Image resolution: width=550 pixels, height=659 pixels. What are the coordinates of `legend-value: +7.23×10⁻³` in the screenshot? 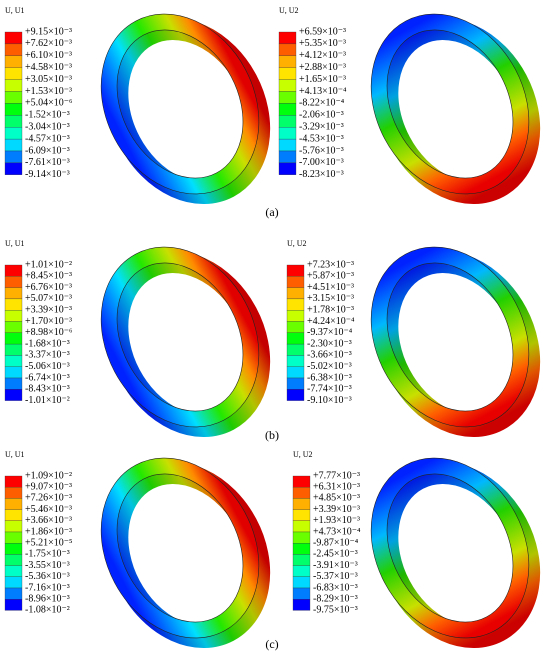 It's located at (330, 264).